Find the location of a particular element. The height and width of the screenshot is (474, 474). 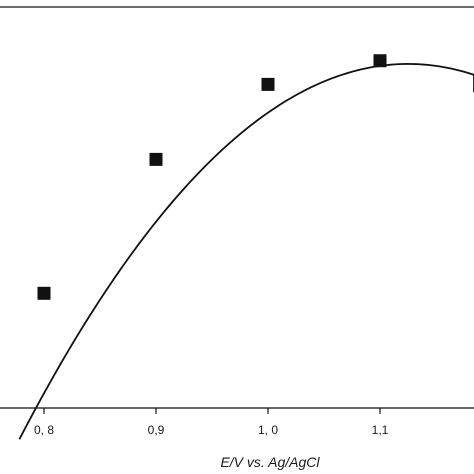

x-tick-label: 0, 8 is located at coordinates (44, 430).